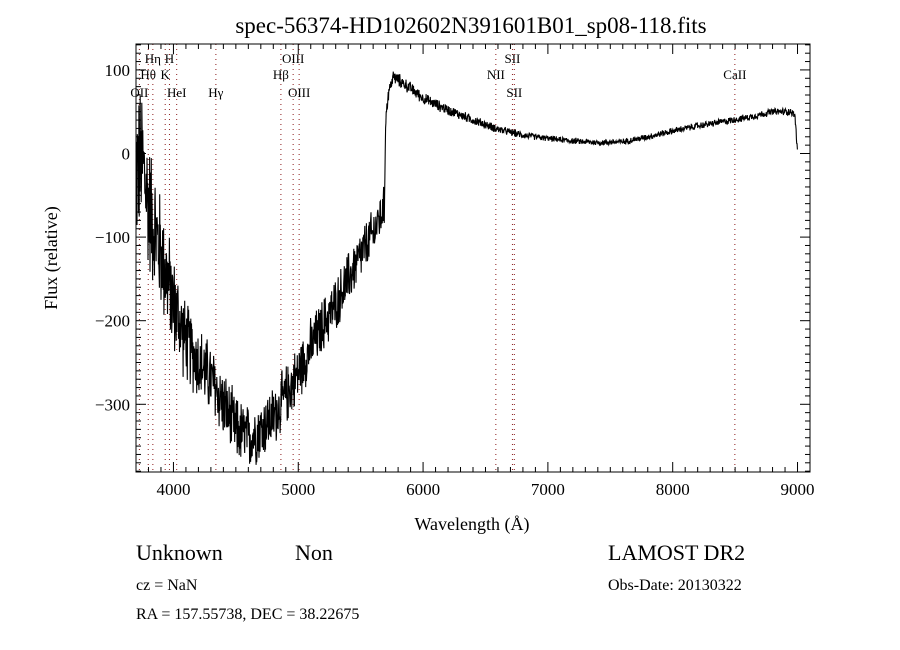  Describe the element at coordinates (675, 585) in the screenshot. I see `obs-date-label: Obs-Date: 20130322` at that location.